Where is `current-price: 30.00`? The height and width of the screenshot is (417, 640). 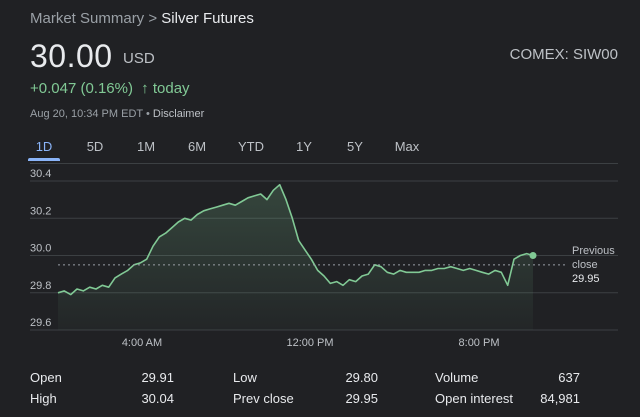 current-price: 30.00 is located at coordinates (71, 56).